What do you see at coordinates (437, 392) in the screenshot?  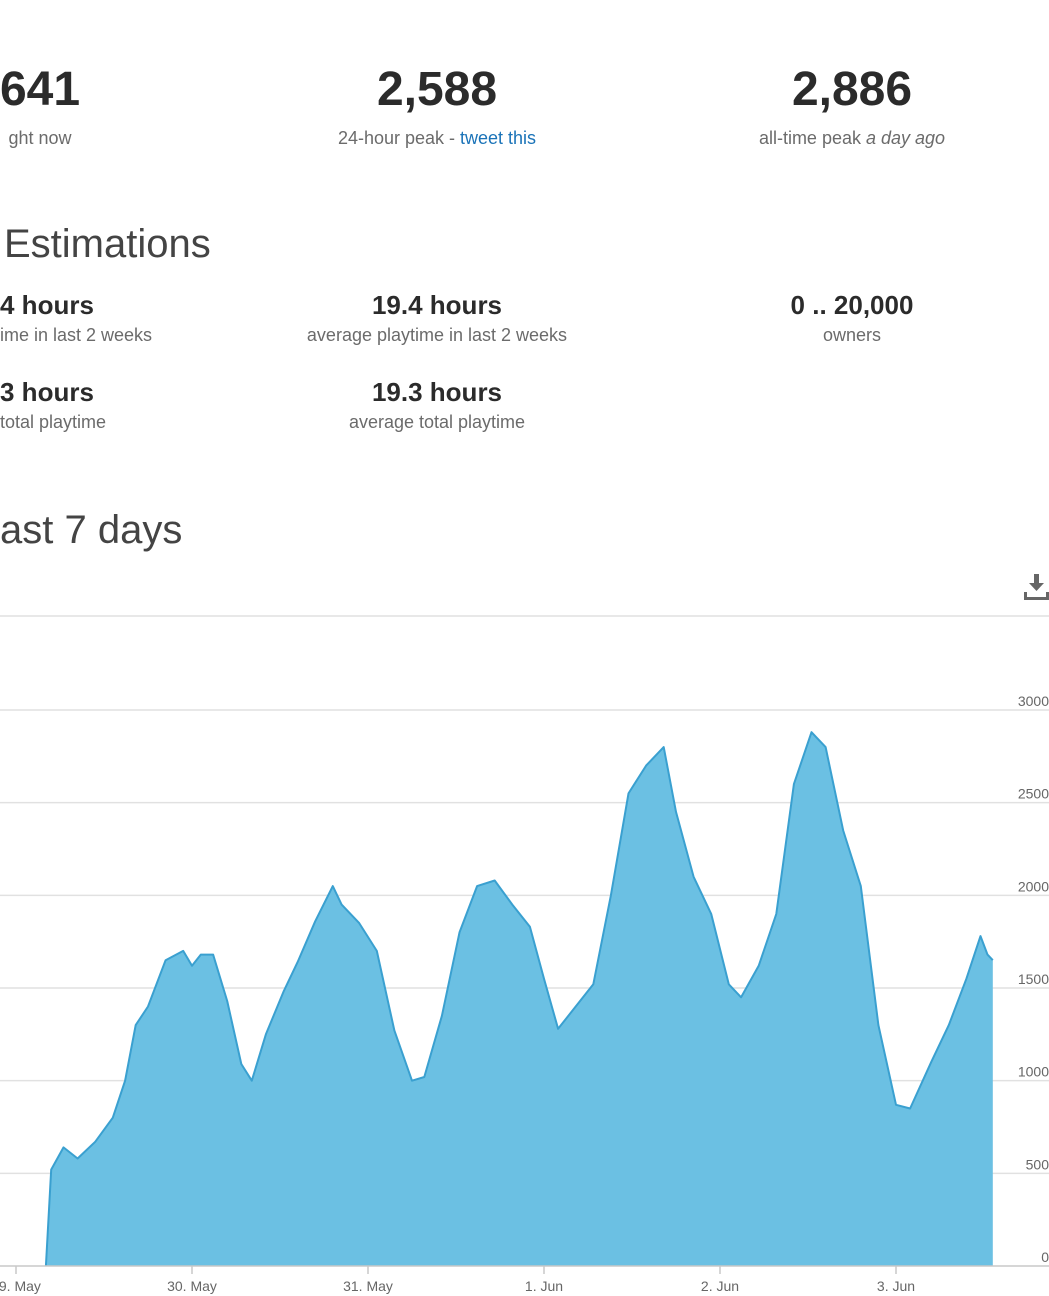 I see `estimation-value: 19.3 hours` at bounding box center [437, 392].